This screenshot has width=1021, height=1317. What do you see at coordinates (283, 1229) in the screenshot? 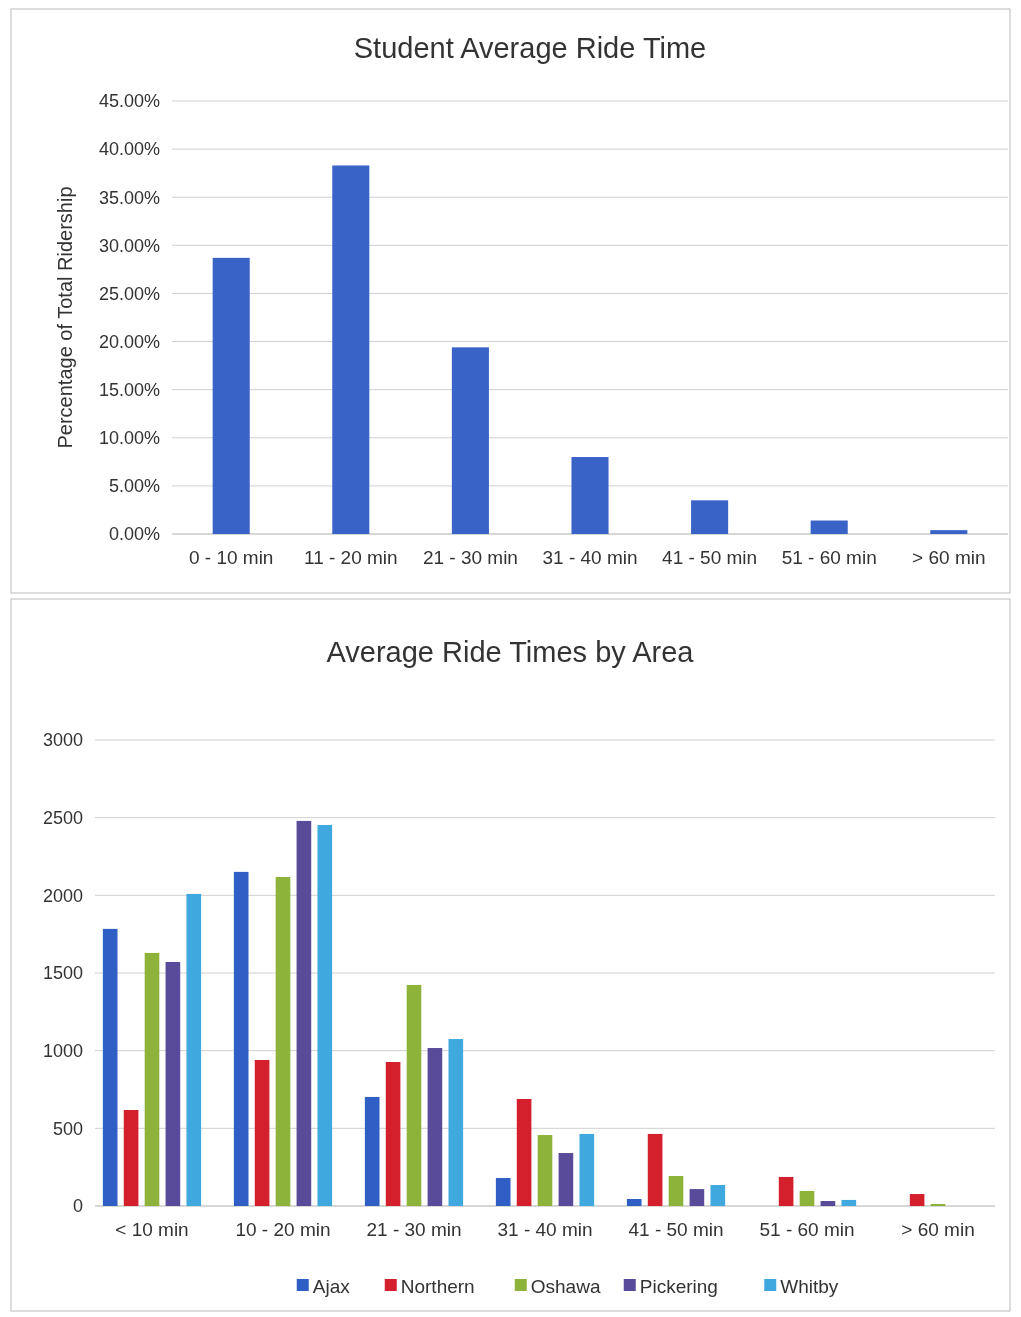
I see `x-tick-label: 10 - 20 min` at bounding box center [283, 1229].